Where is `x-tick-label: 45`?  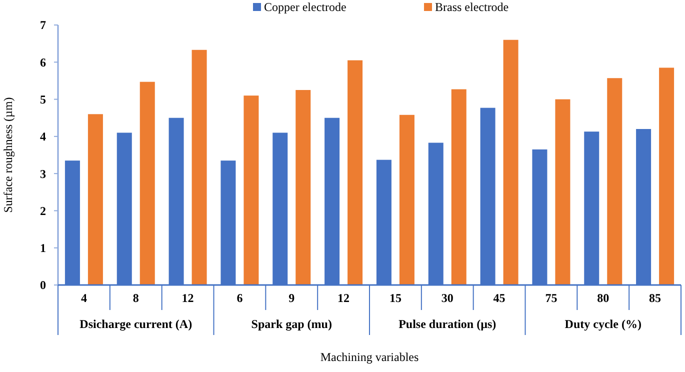 x-tick-label: 45 is located at coordinates (499, 298).